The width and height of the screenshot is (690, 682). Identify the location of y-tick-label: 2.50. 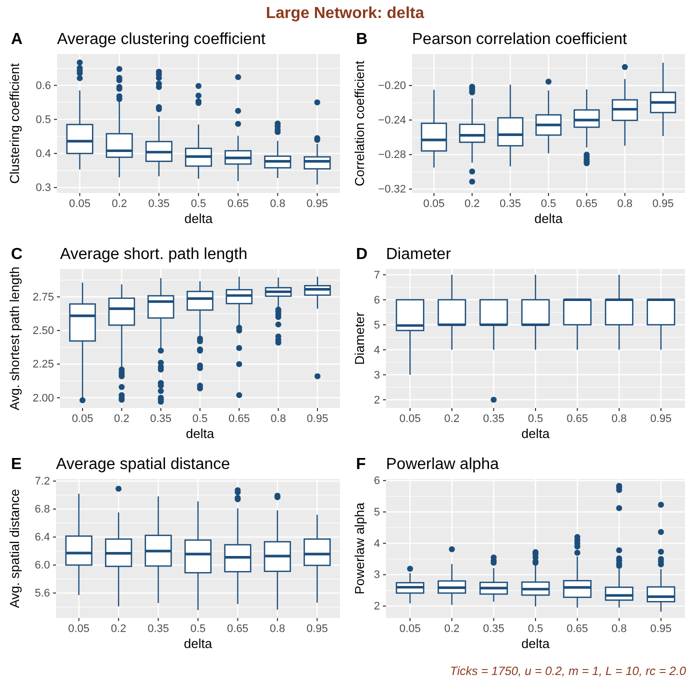
(43, 331).